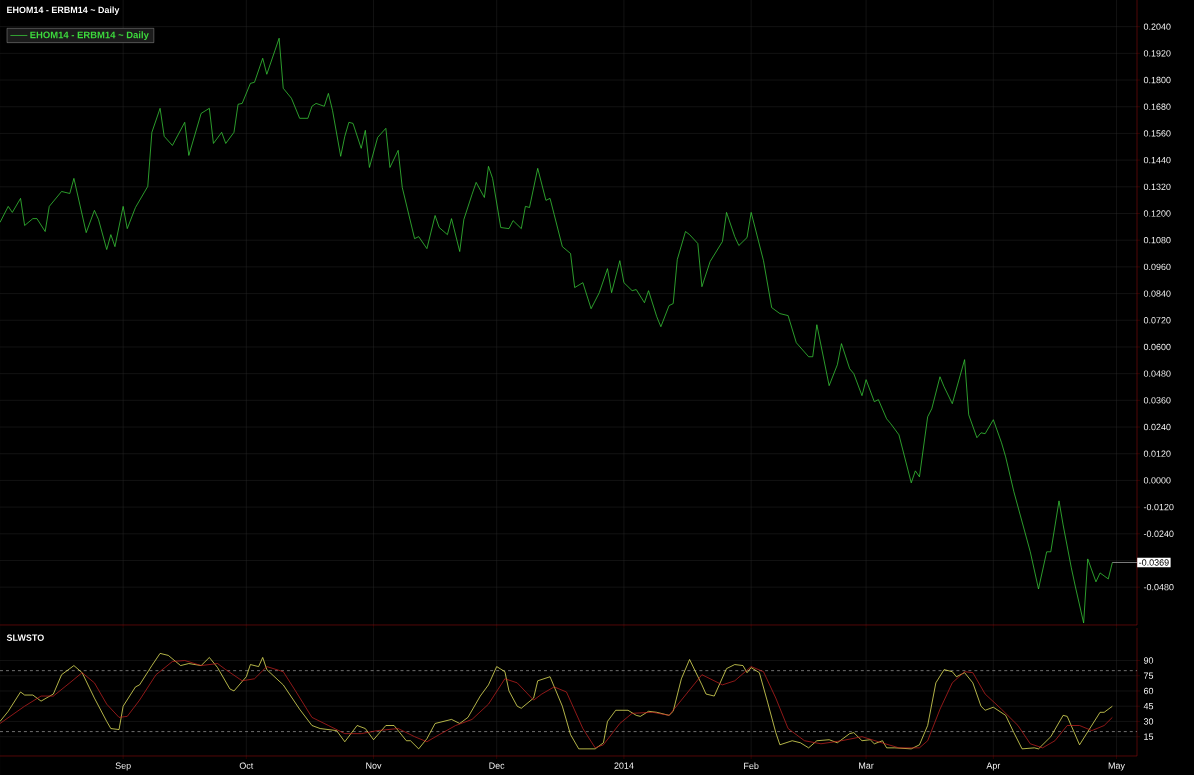 This screenshot has height=775, width=1194. What do you see at coordinates (1157, 427) in the screenshot?
I see `y-tick-label: 0.0240` at bounding box center [1157, 427].